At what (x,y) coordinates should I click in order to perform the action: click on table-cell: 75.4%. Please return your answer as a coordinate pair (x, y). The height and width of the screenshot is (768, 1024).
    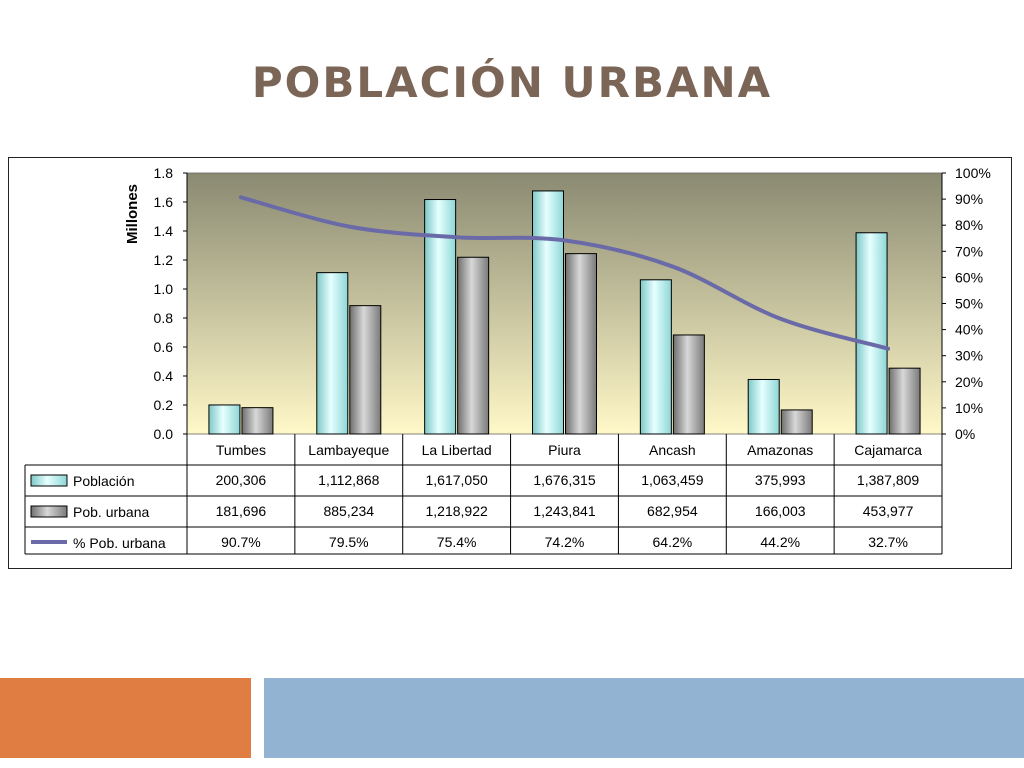
    Looking at the image, I should click on (457, 542).